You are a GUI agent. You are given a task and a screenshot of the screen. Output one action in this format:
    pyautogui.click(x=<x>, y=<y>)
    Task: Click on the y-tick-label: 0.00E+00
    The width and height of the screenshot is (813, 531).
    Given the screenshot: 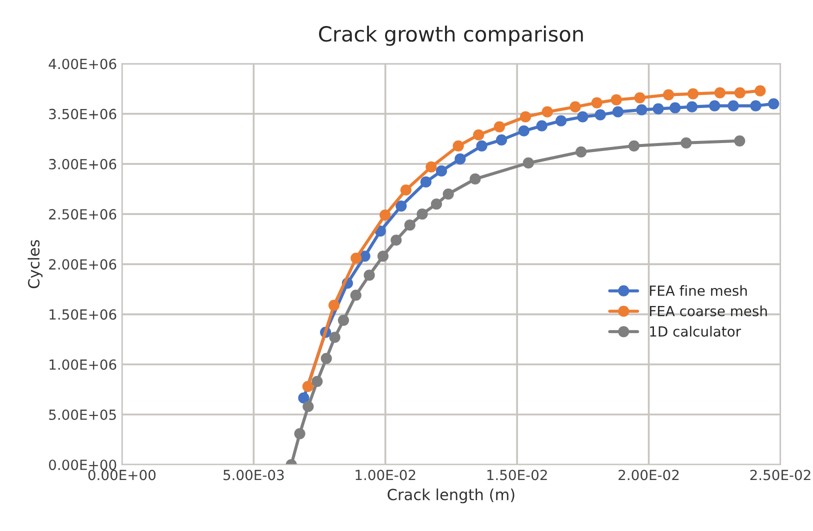 What is the action you would take?
    pyautogui.click(x=82, y=465)
    